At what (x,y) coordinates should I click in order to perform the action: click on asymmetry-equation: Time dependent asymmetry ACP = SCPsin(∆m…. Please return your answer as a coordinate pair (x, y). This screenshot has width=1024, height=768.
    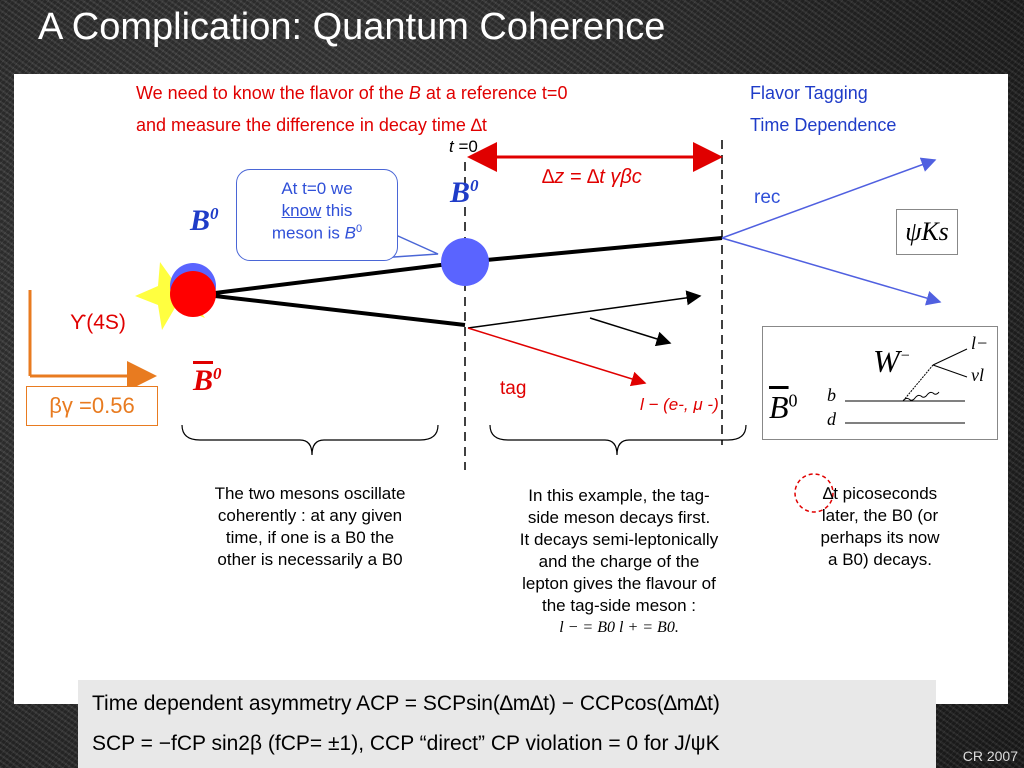
    Looking at the image, I should click on (406, 703).